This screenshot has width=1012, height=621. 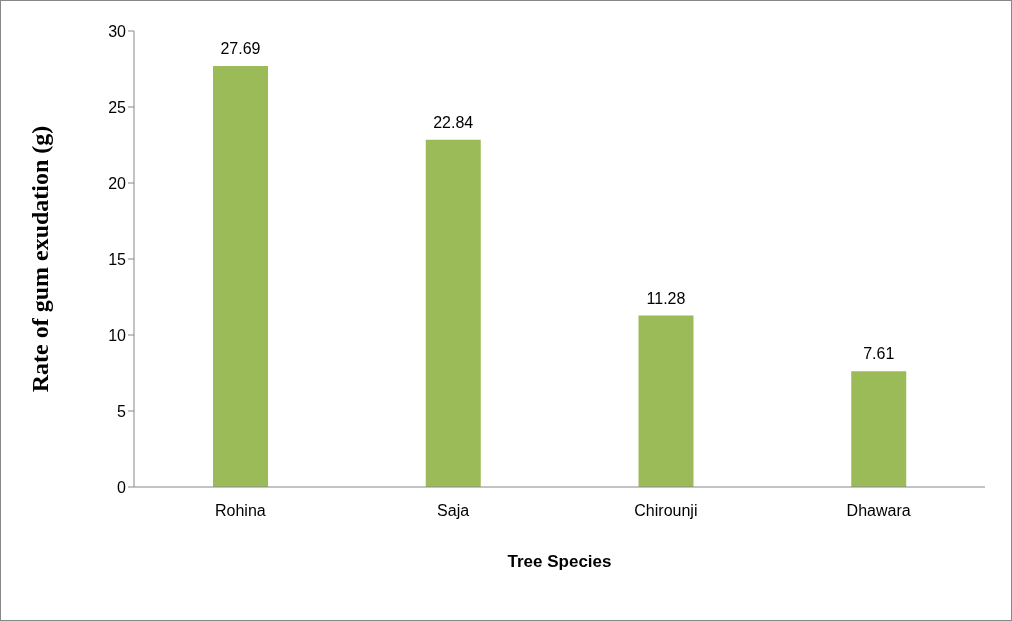 What do you see at coordinates (117, 183) in the screenshot?
I see `y-tick-label: 20` at bounding box center [117, 183].